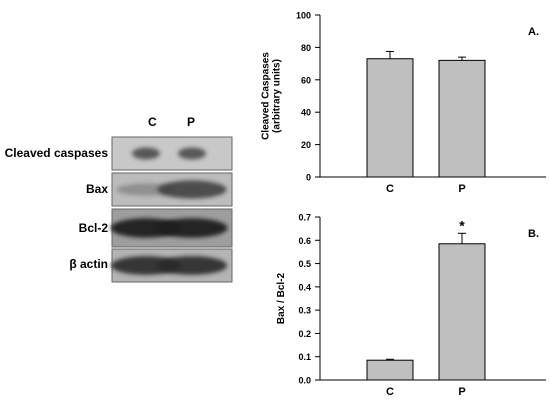  I want to click on blot-row-label-beta-actin: β actin, so click(88, 264).